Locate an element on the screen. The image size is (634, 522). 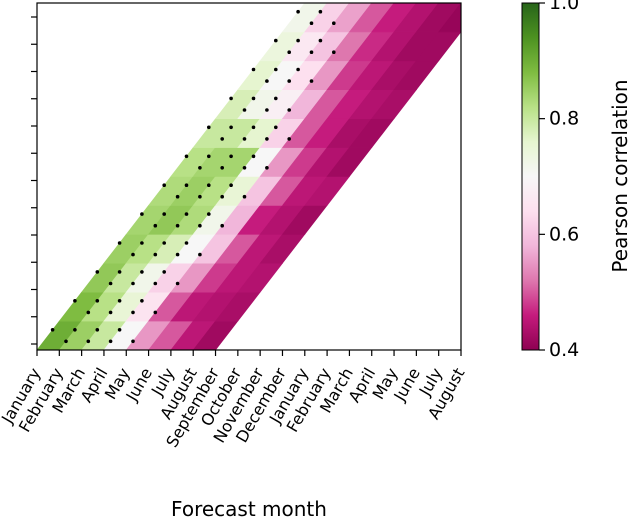
colorbar-tick-label: 0.4 is located at coordinates (564, 350).